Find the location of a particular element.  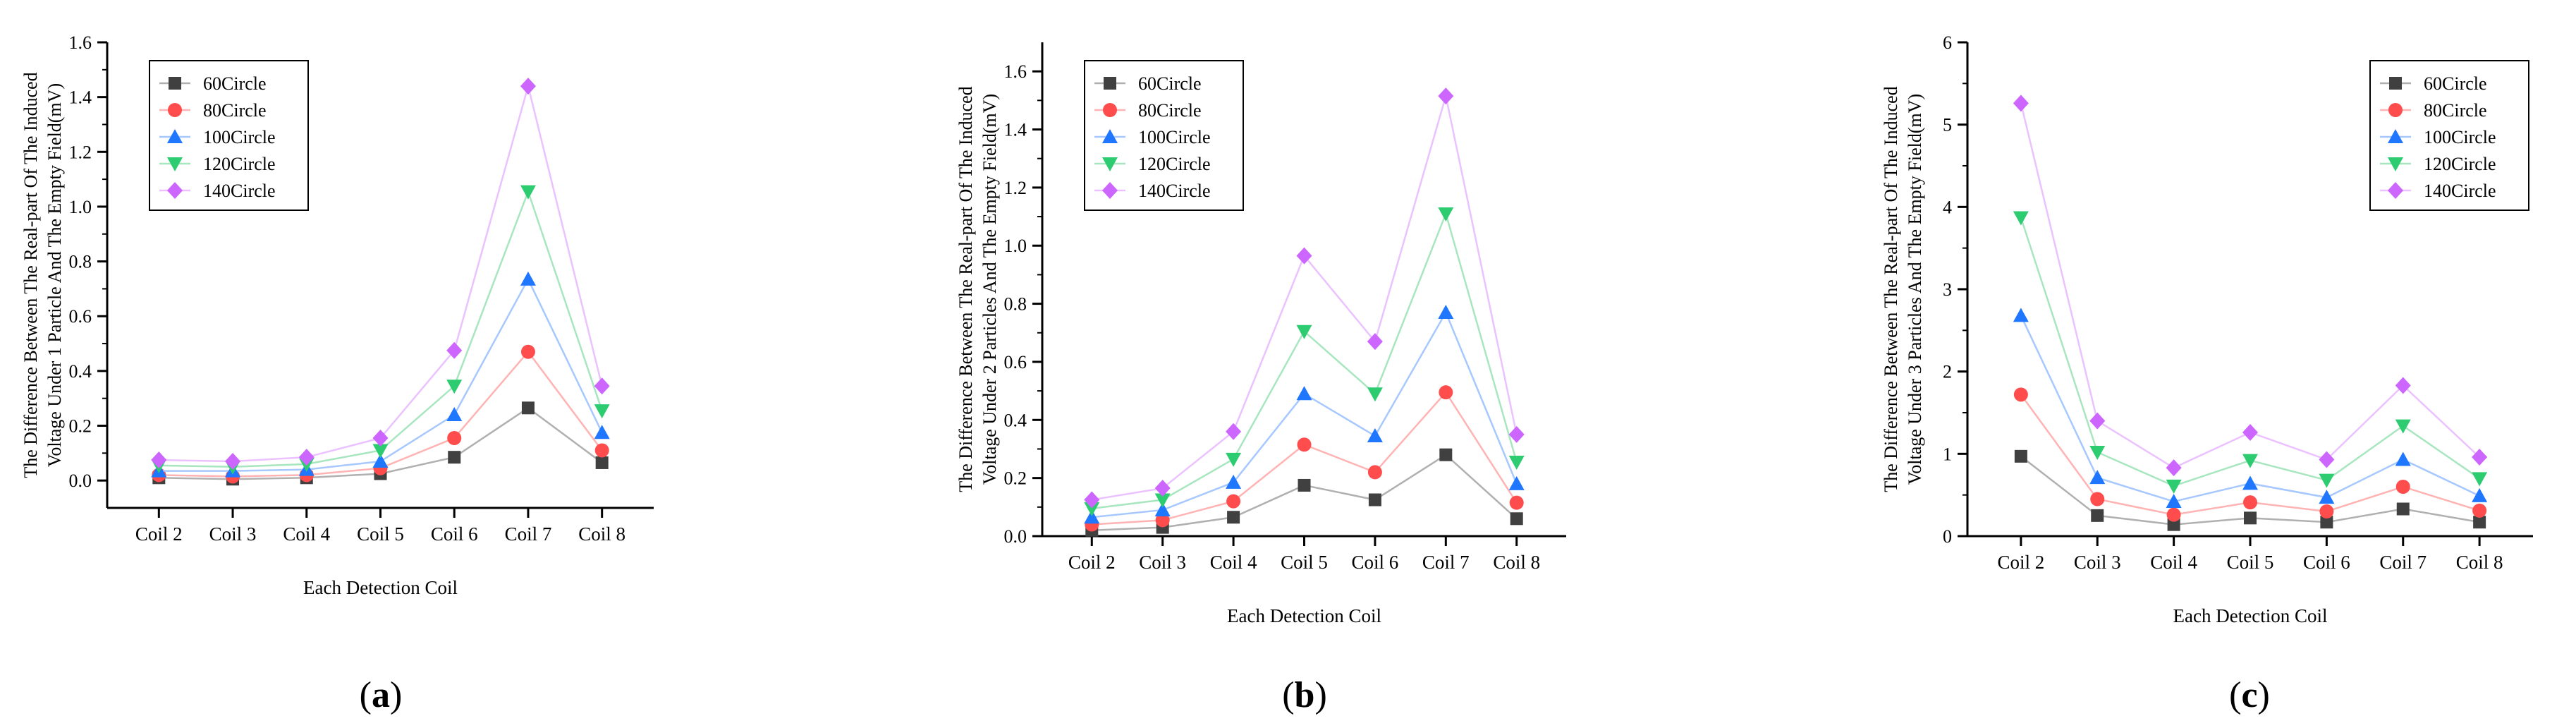

y-tick-label: 0.0 is located at coordinates (1015, 537).